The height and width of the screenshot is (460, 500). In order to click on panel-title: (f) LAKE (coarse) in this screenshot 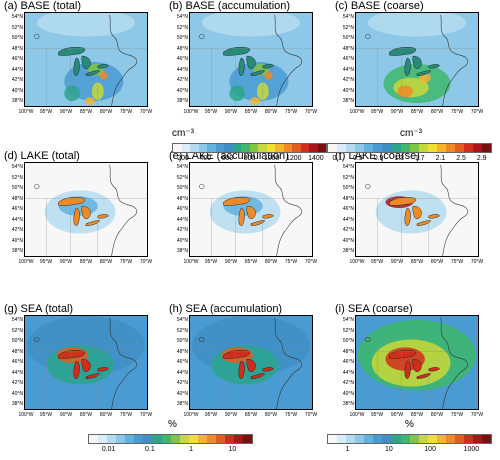, I will do `click(377, 156)`.